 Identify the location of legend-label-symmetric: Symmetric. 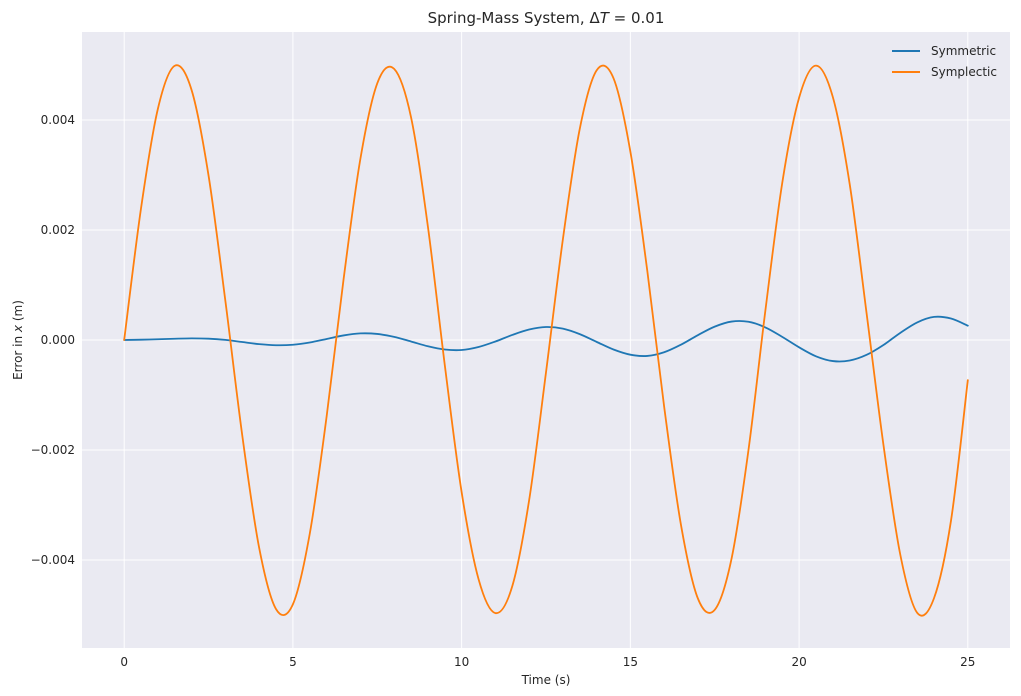
(963, 51).